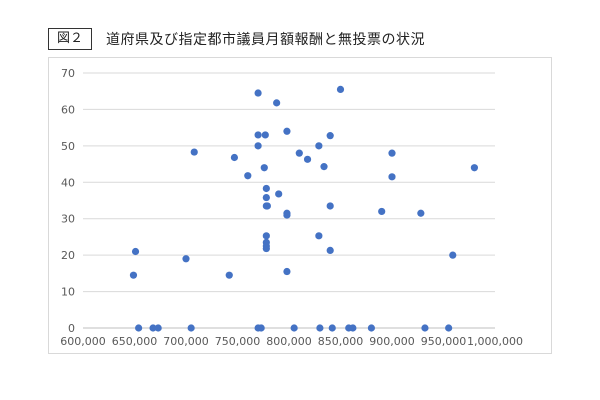 The height and width of the screenshot is (400, 600). I want to click on figure-title: 道府県及び指定都市議員月額報酬と無投票の状況, so click(266, 40).